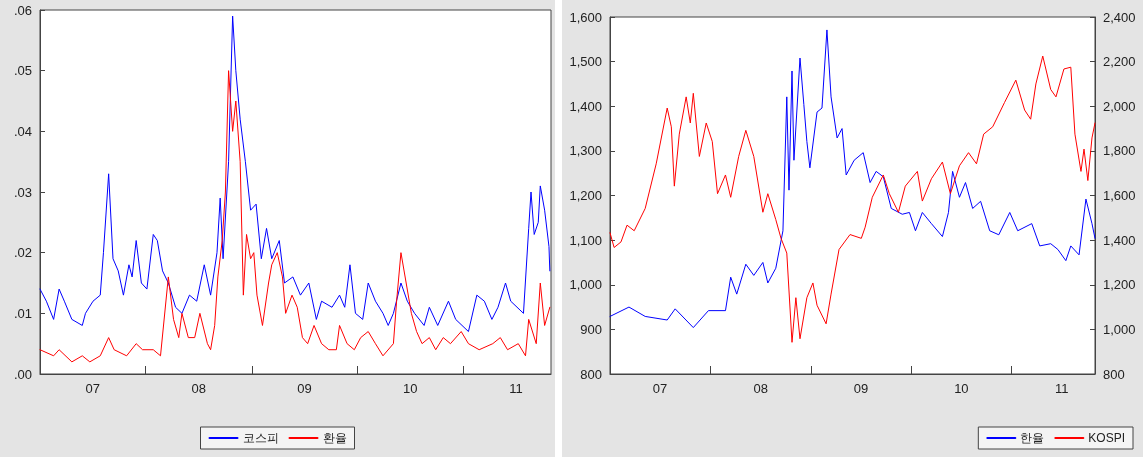  What do you see at coordinates (22, 192) in the screenshot?
I see `y-tick-label: .03` at bounding box center [22, 192].